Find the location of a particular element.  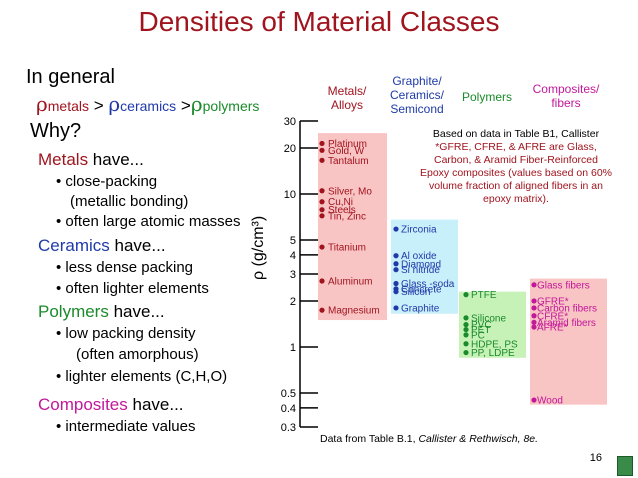

data-label: Diamond is located at coordinates (421, 264).